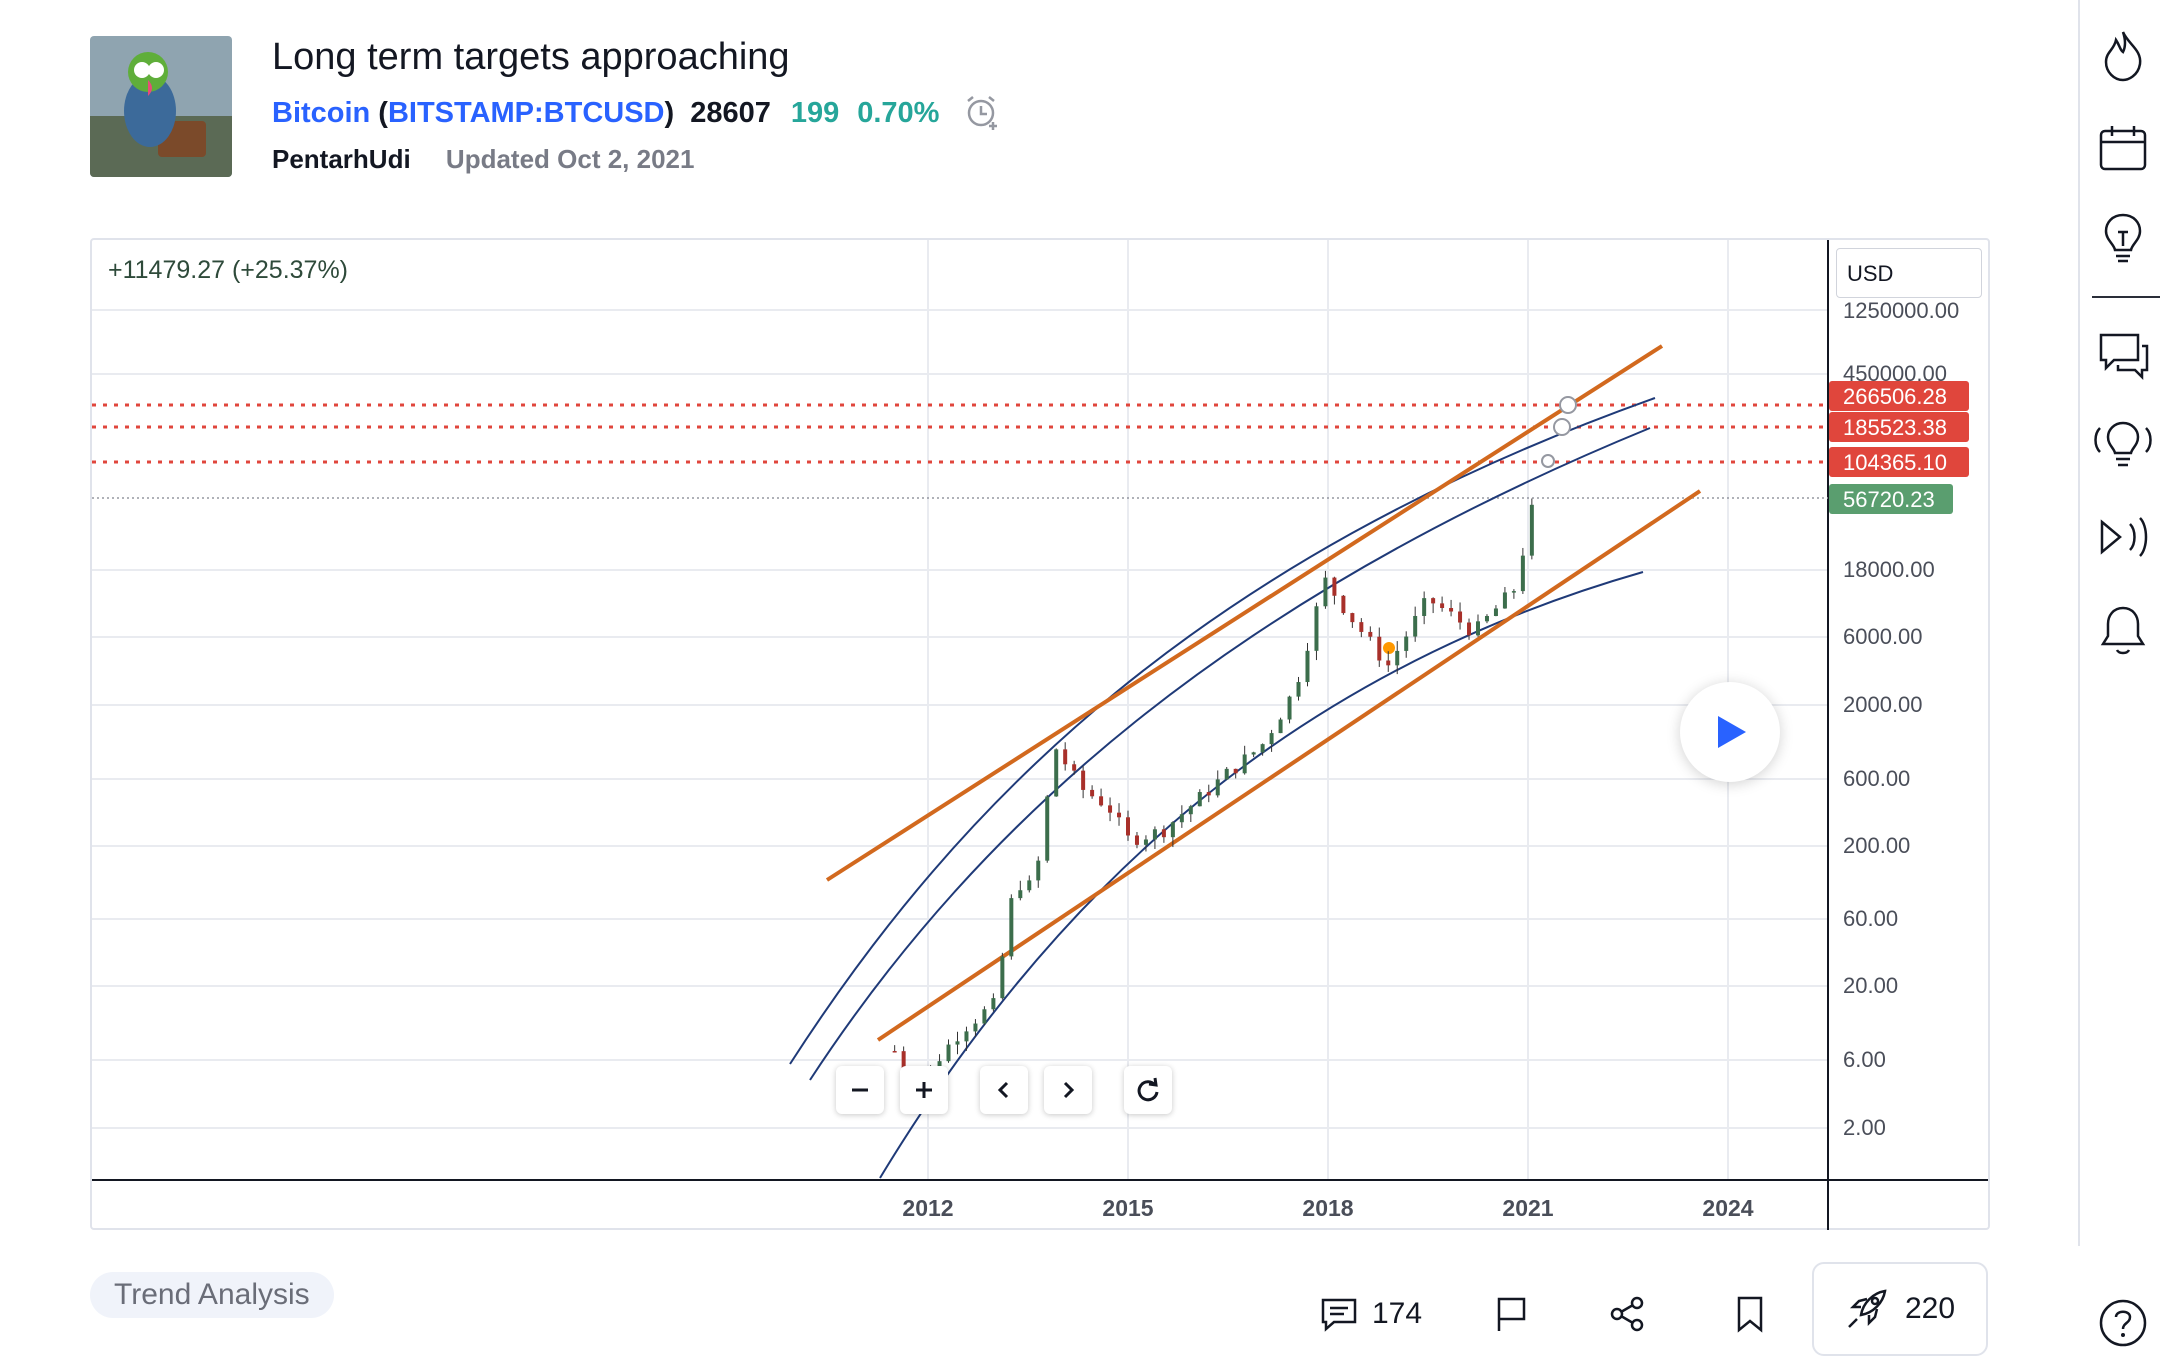 The image size is (2160, 1366). I want to click on price-tag-label: 266506.28, so click(1895, 396).